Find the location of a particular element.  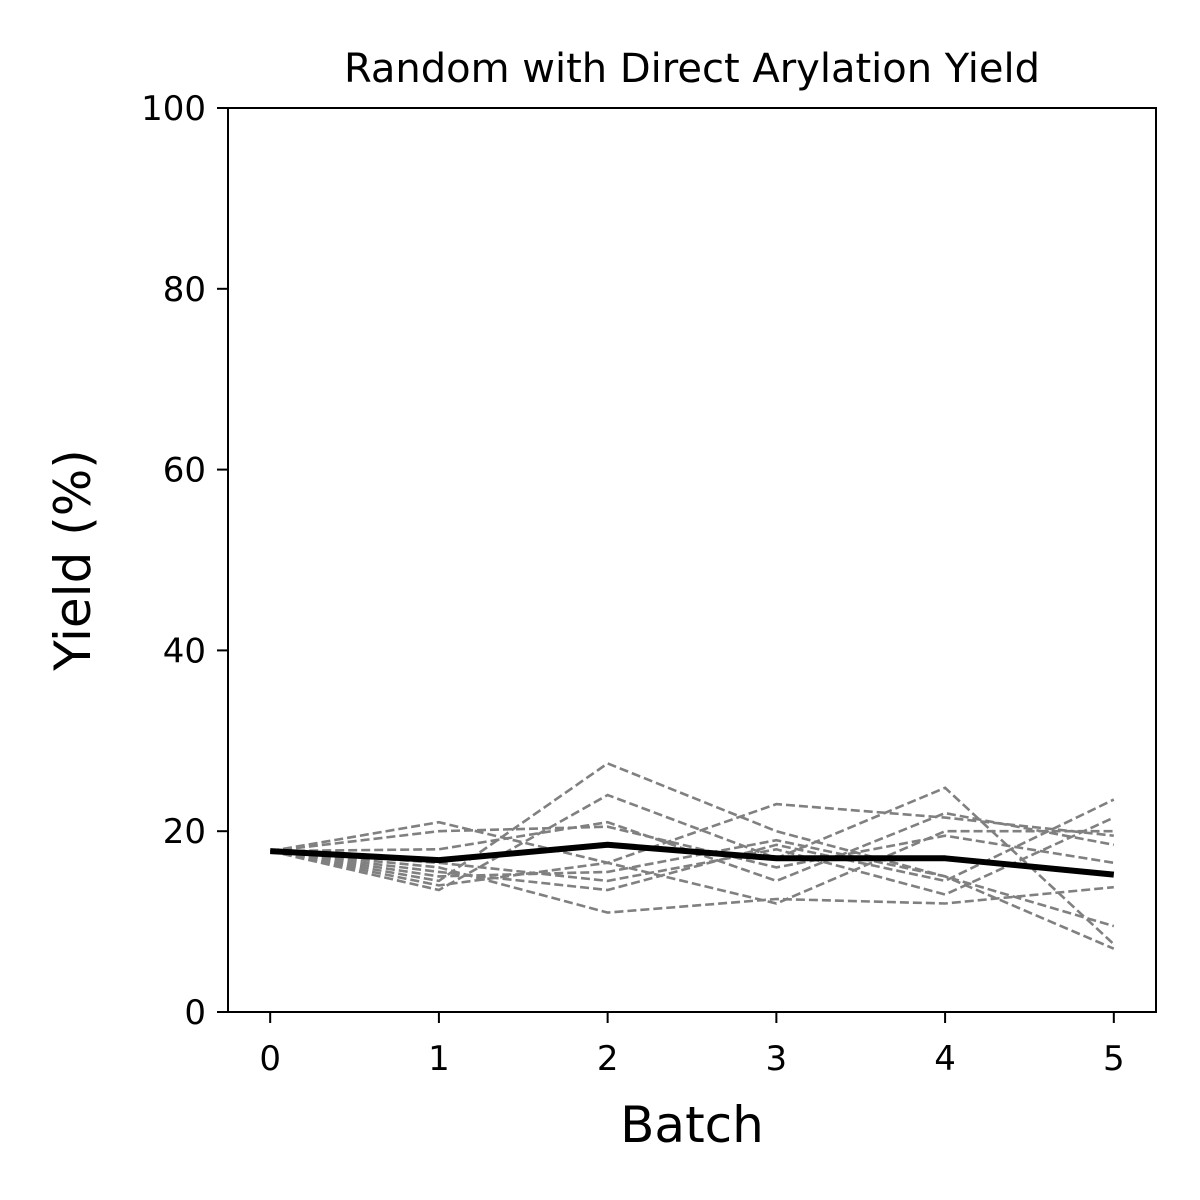

x-axis-title: Batch is located at coordinates (692, 1125).